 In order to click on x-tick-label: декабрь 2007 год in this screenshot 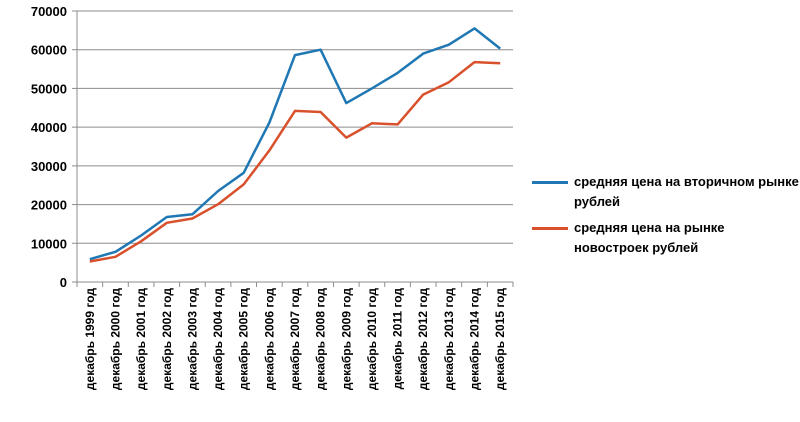, I will do `click(295, 339)`.